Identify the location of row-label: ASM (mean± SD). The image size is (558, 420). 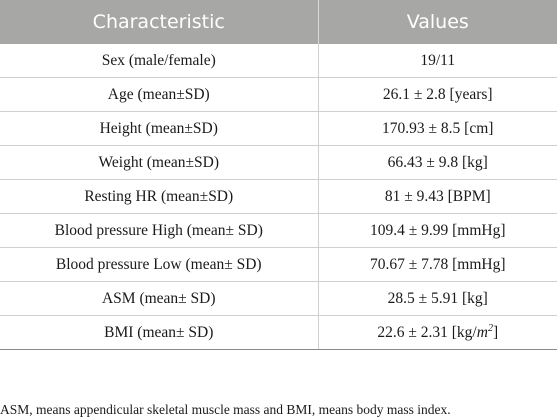
(159, 298).